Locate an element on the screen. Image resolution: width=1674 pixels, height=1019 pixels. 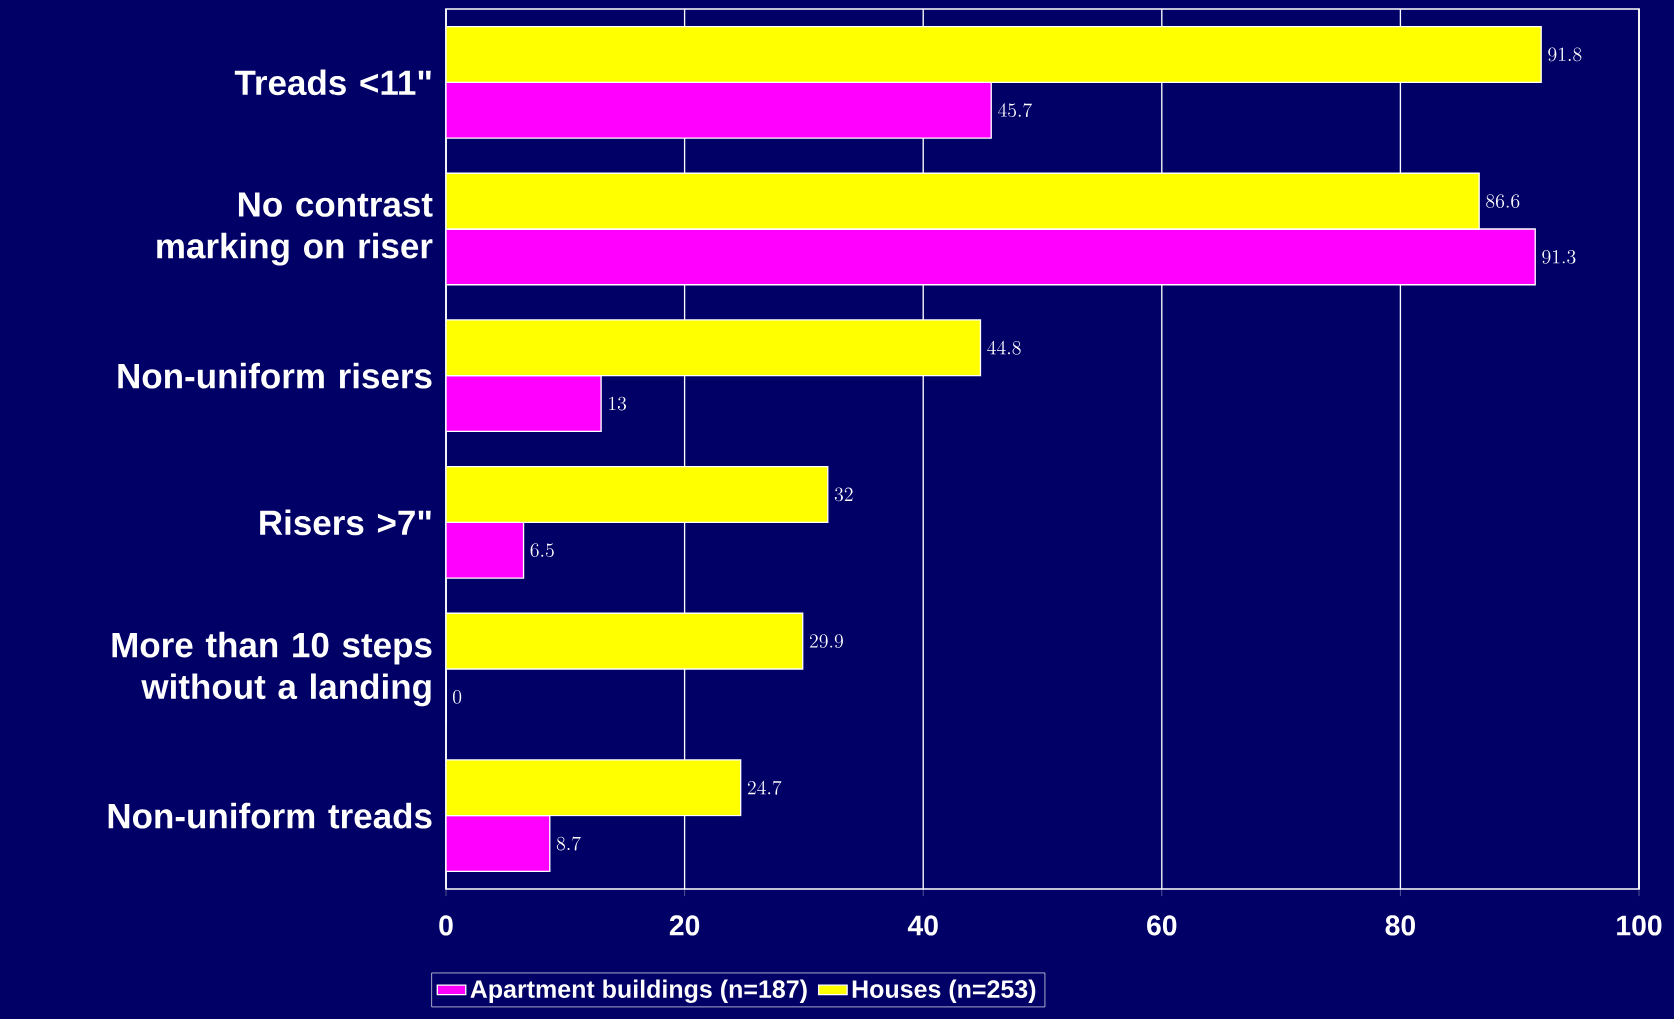
data-label: 91 .3 is located at coordinates (1559, 257).